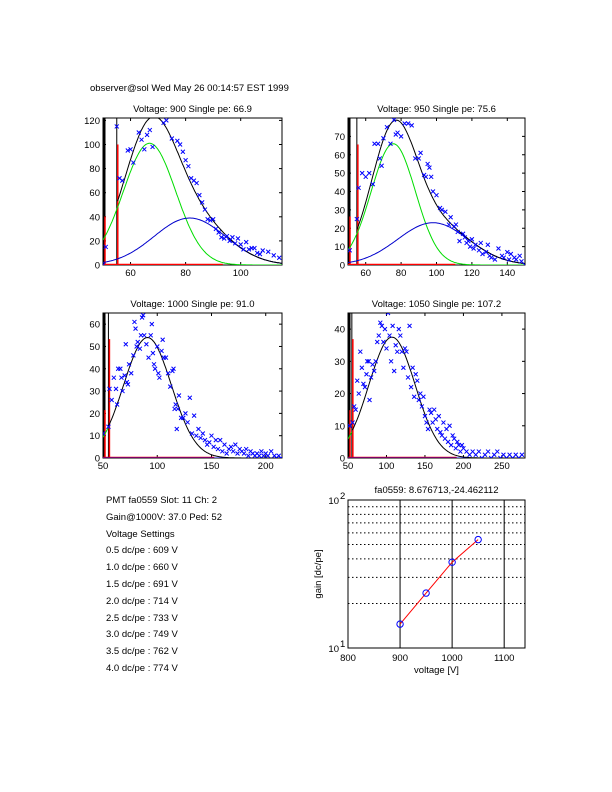 The height and width of the screenshot is (792, 612). I want to click on gain-fit-line, so click(439, 582).